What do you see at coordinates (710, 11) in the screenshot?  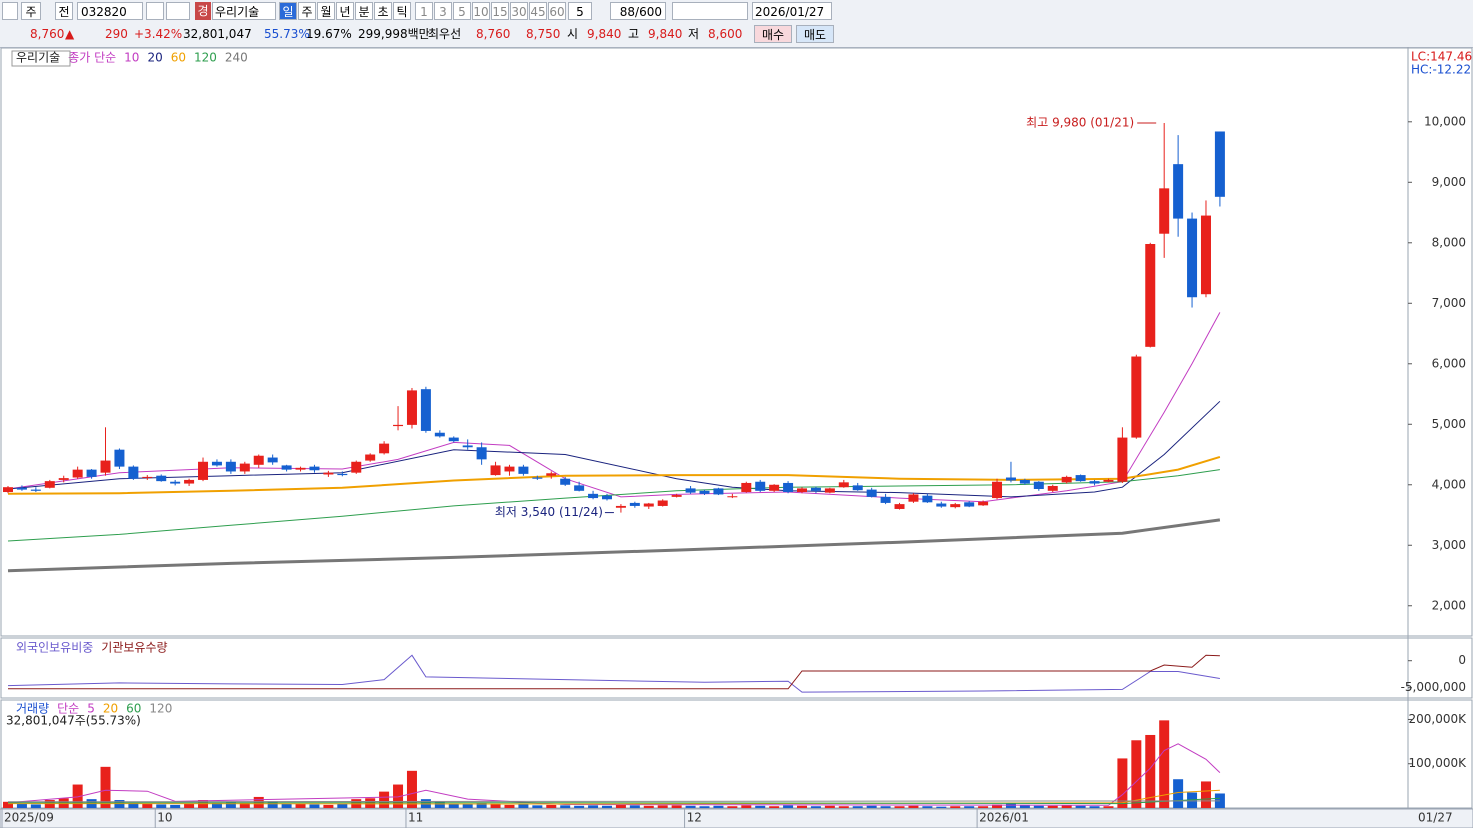 I see `tools` at bounding box center [710, 11].